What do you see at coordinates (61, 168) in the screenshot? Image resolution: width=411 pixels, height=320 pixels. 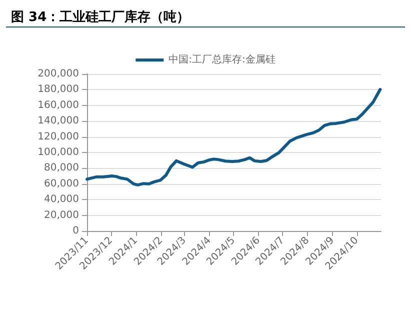 I see `y-tick-label: 80,000` at bounding box center [61, 168].